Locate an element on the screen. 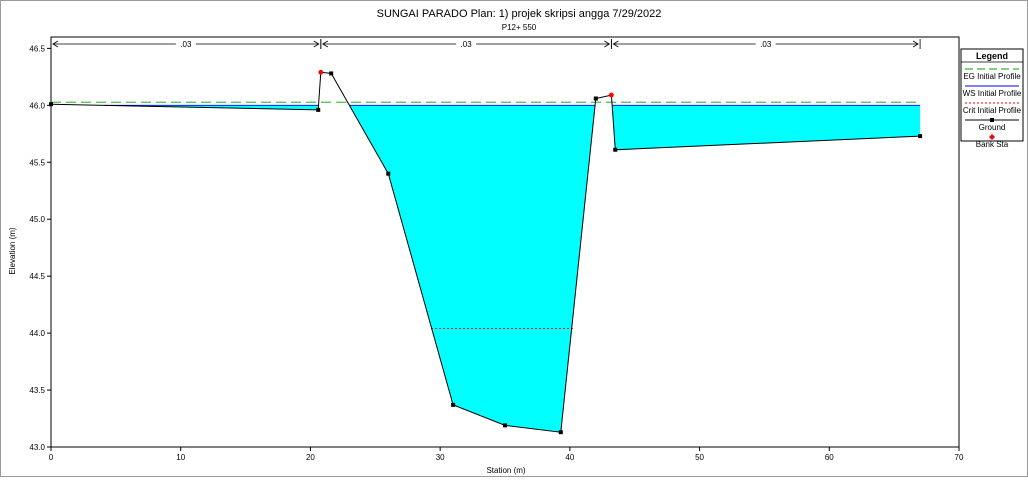 Image resolution: width=1028 pixels, height=481 pixels. chart-subtitle: P12+ 550 is located at coordinates (519, 27).